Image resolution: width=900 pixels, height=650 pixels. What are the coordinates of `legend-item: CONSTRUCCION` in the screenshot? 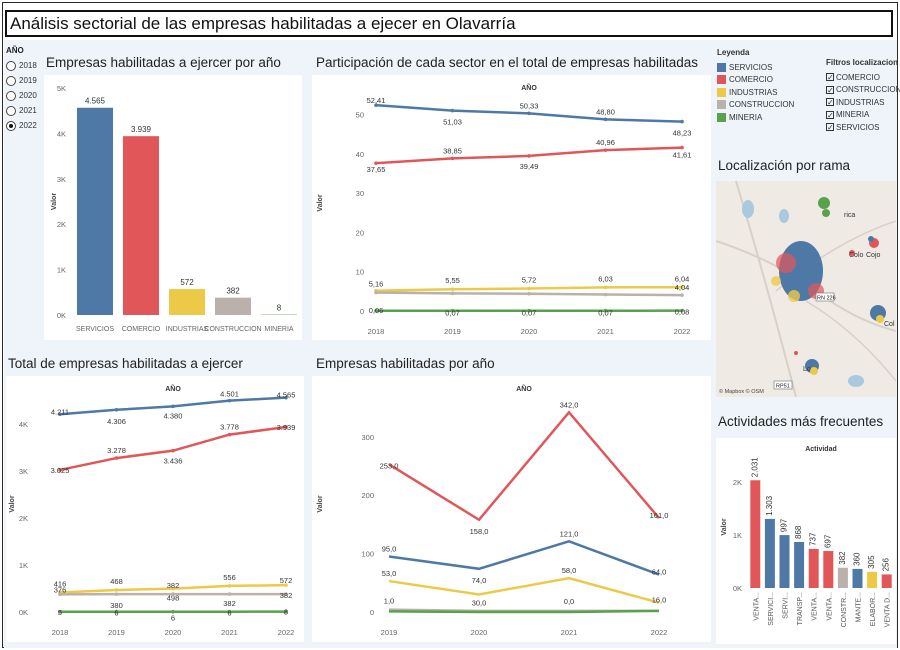 It's located at (755, 105).